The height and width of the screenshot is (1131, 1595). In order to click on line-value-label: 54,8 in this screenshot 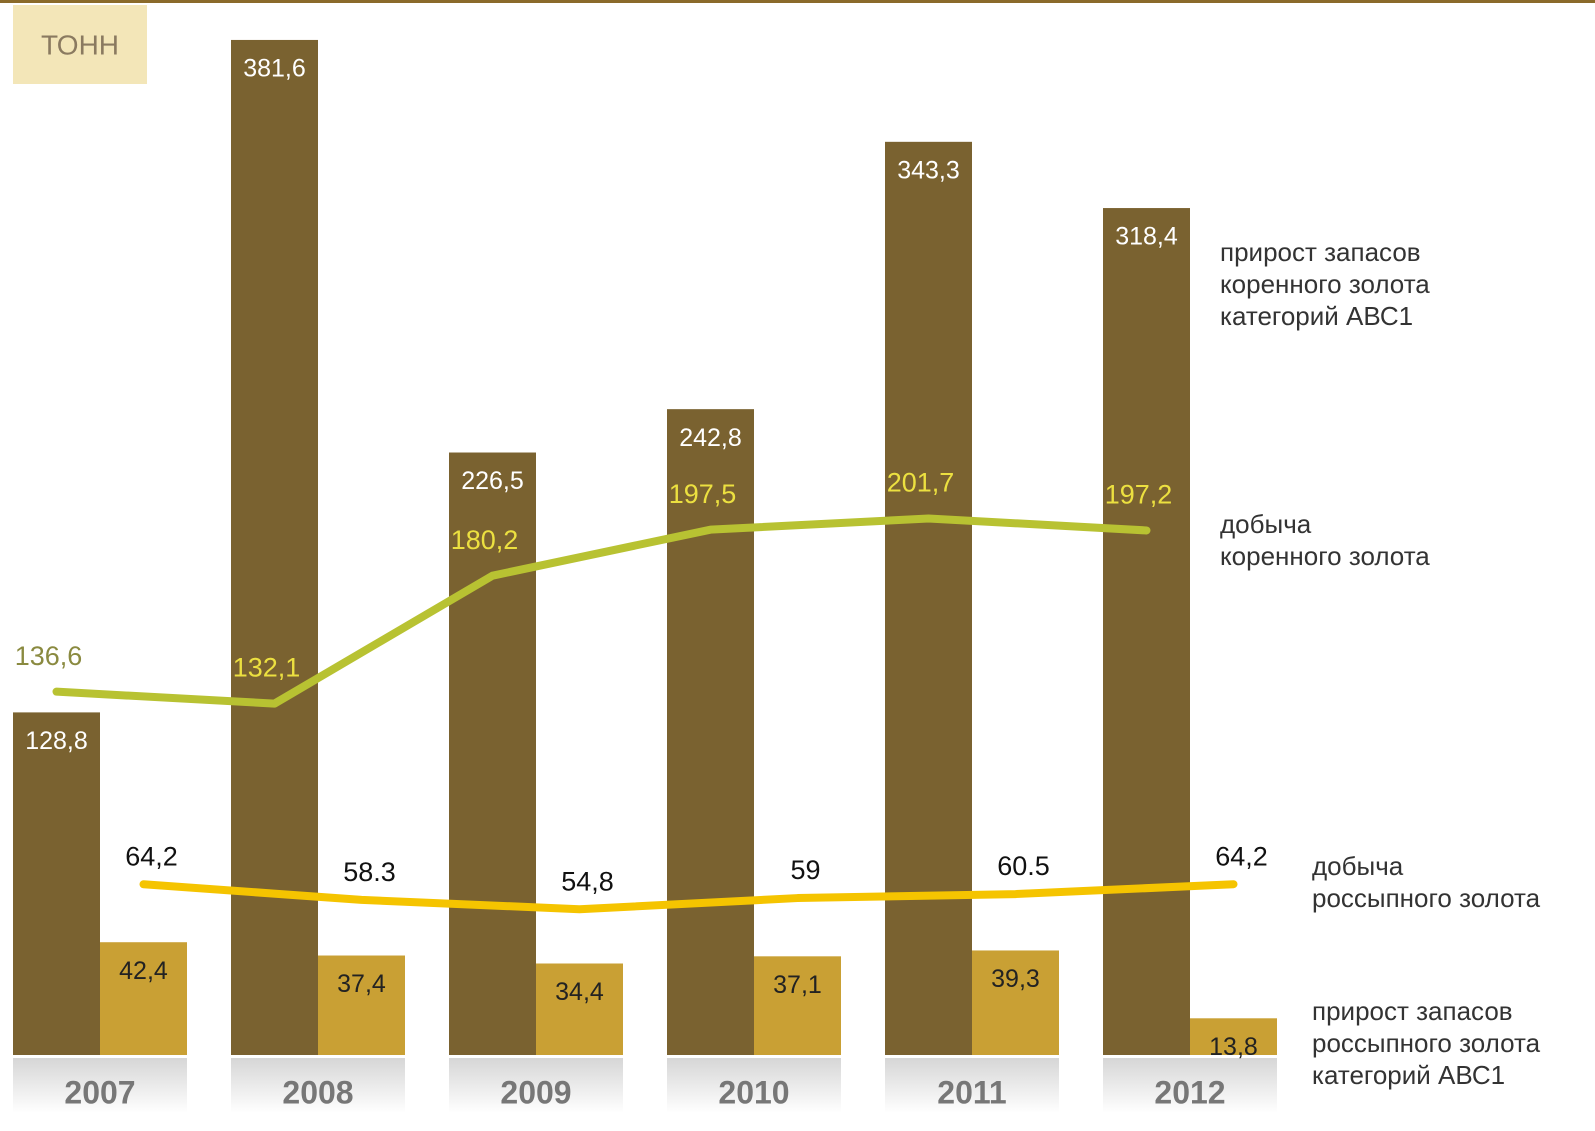, I will do `click(587, 881)`.